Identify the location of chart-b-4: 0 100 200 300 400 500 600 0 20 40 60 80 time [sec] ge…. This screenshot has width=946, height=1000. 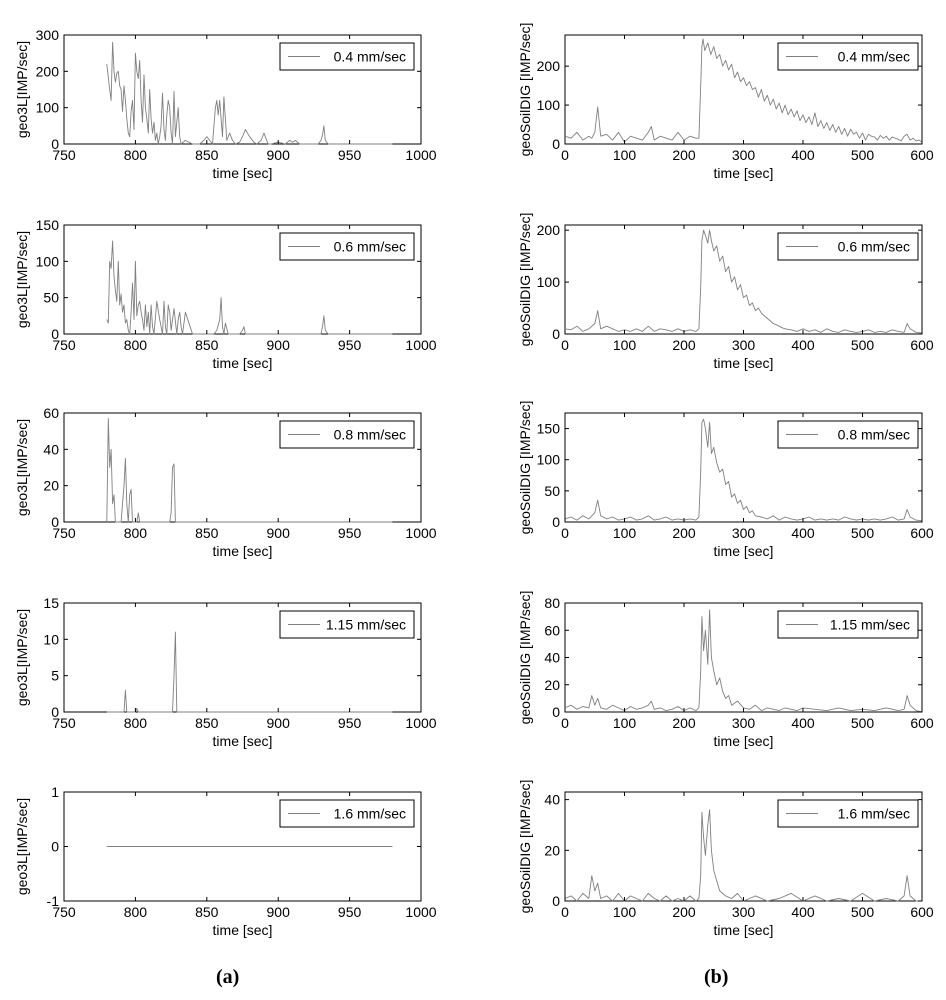
(725, 670).